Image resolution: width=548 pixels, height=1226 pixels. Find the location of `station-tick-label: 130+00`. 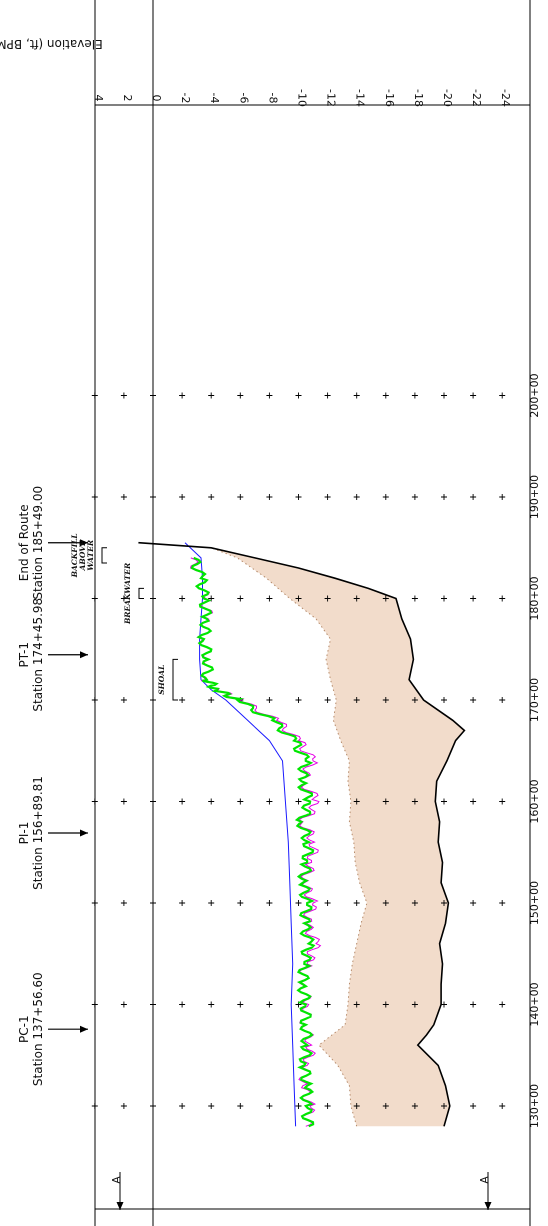

station-tick-label: 130+00 is located at coordinates (534, 1106).